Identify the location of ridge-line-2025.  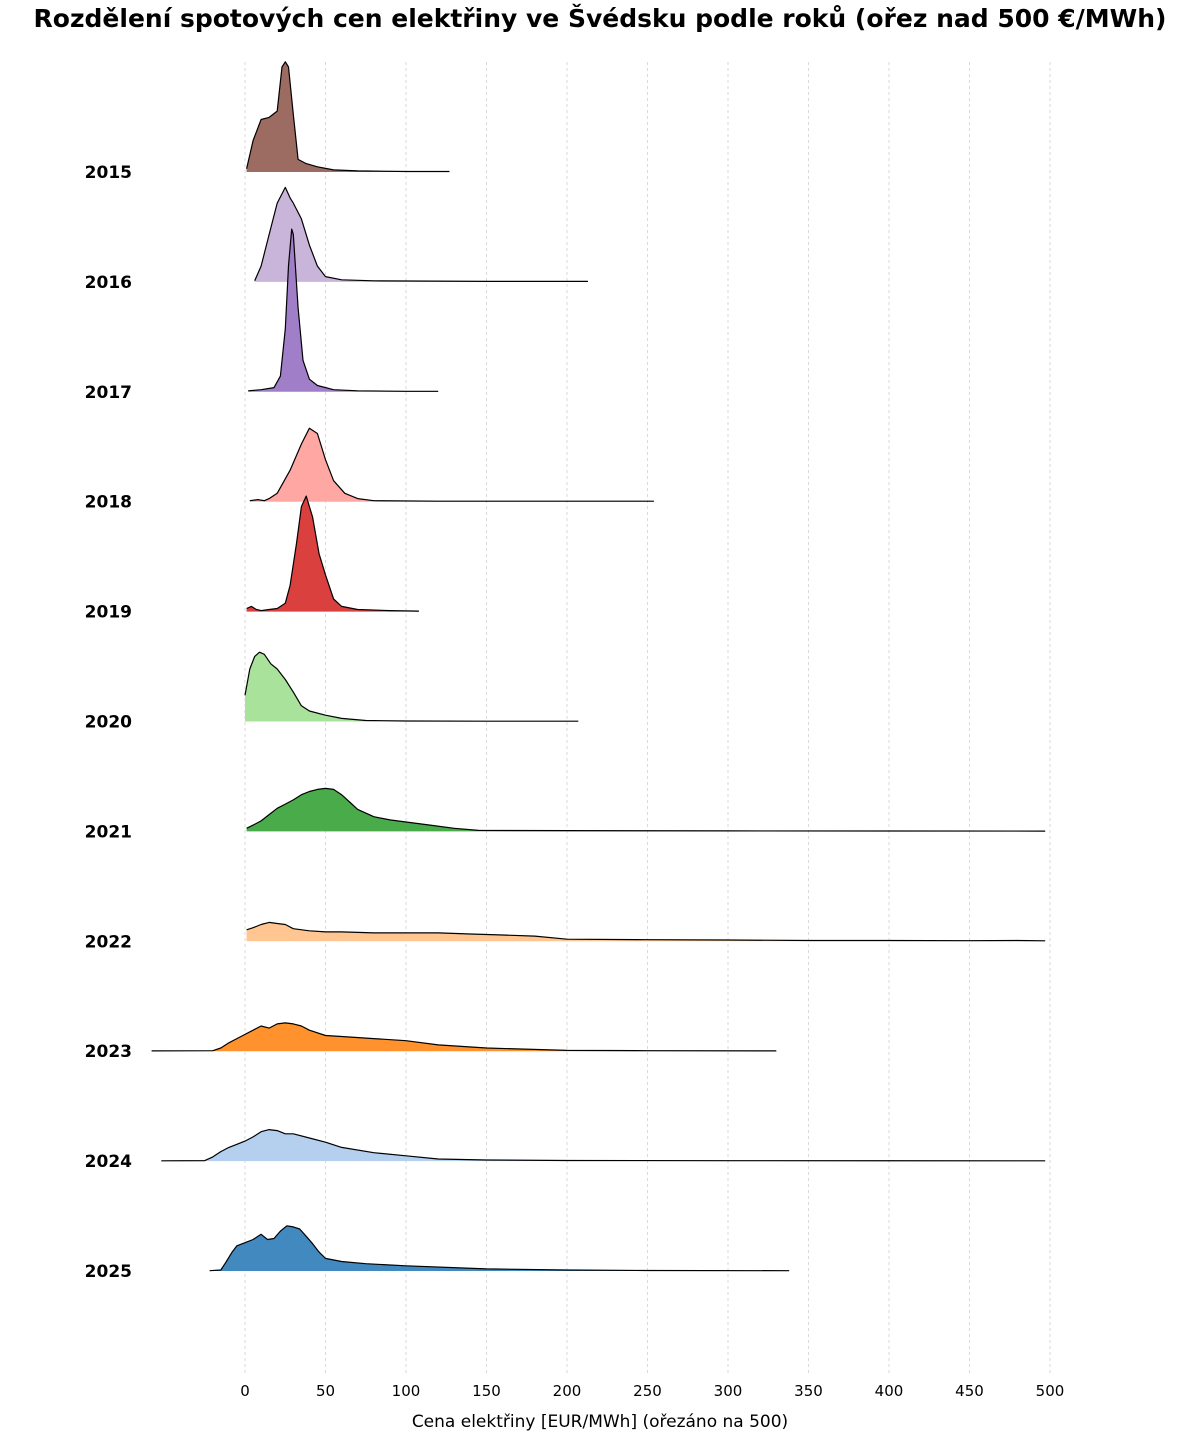
(499, 1248).